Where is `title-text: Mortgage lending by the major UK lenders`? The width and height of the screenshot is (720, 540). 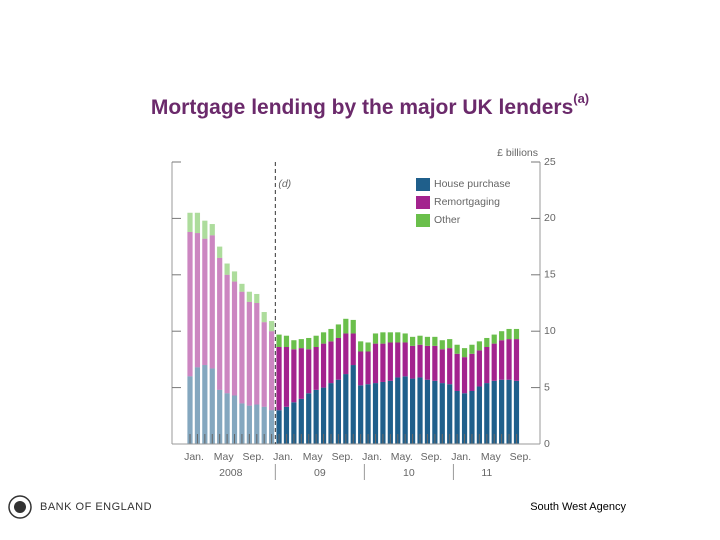
title-text: Mortgage lending by the major UK lenders is located at coordinates (362, 107).